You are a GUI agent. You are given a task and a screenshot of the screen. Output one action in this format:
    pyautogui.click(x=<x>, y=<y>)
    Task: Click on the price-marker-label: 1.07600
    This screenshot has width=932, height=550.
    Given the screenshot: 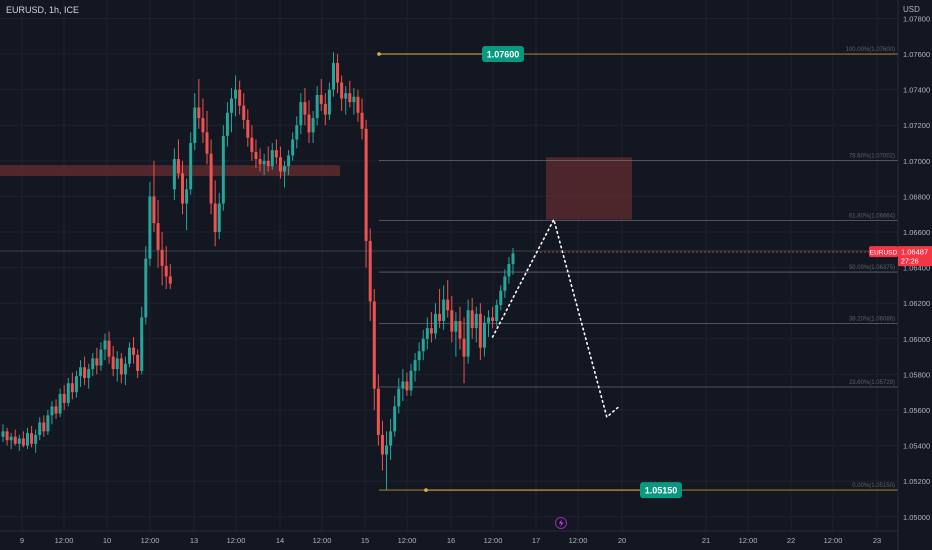 What is the action you would take?
    pyautogui.click(x=503, y=55)
    